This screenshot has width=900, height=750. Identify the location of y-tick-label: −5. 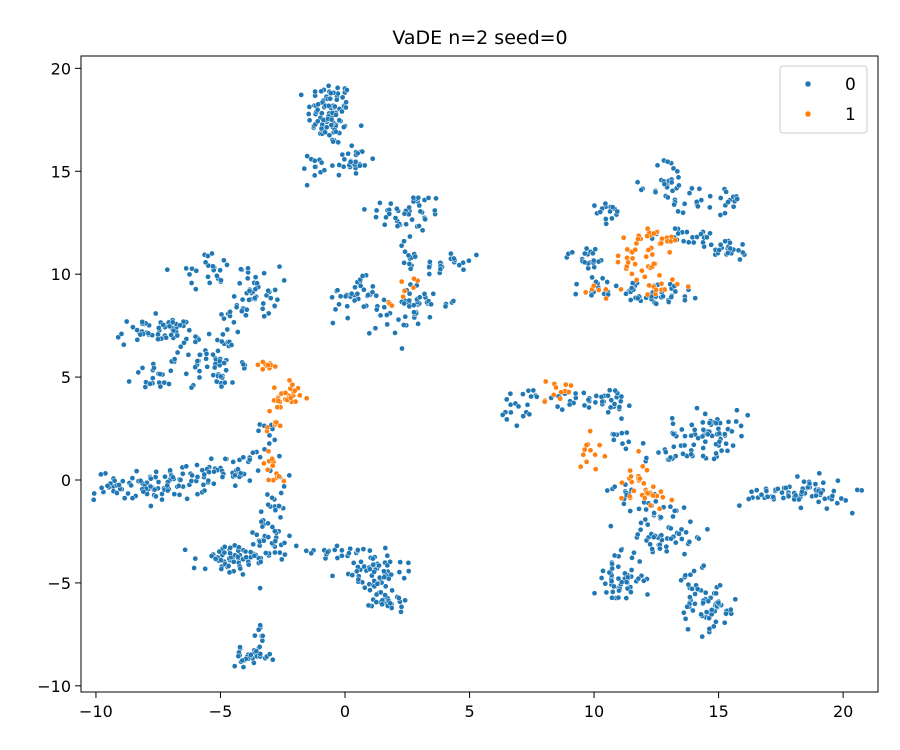
(59, 583).